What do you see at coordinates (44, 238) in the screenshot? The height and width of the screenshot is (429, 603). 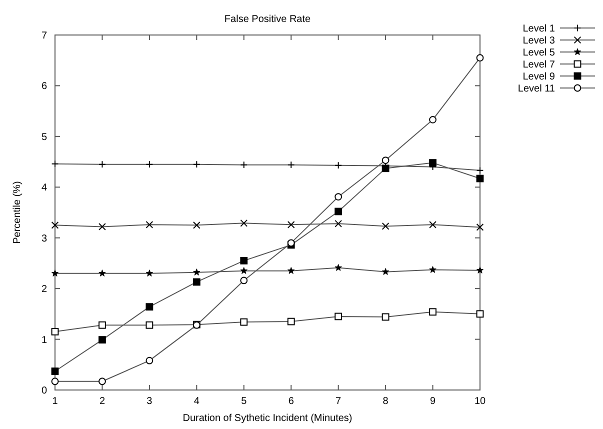 I see `y-tick-label: 3` at bounding box center [44, 238].